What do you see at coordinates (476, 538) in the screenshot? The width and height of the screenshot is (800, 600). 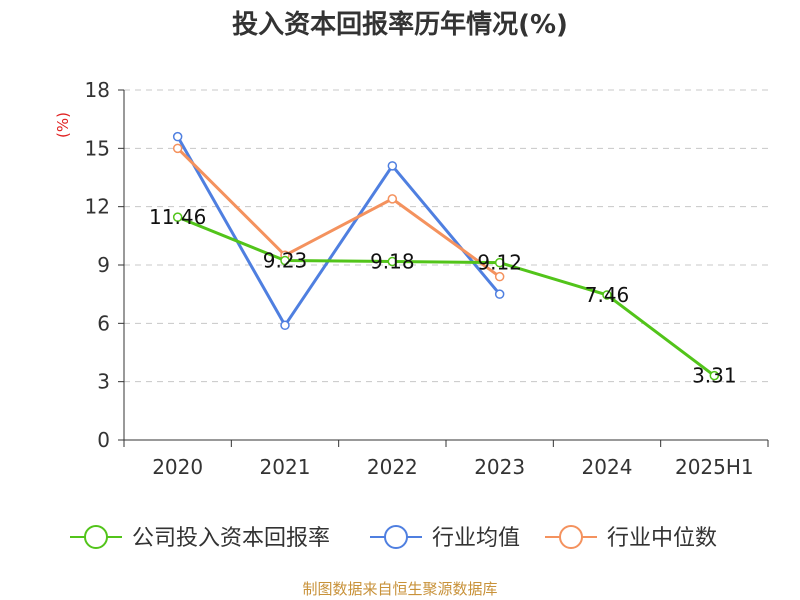 I see `legend-label: 行业均值` at bounding box center [476, 538].